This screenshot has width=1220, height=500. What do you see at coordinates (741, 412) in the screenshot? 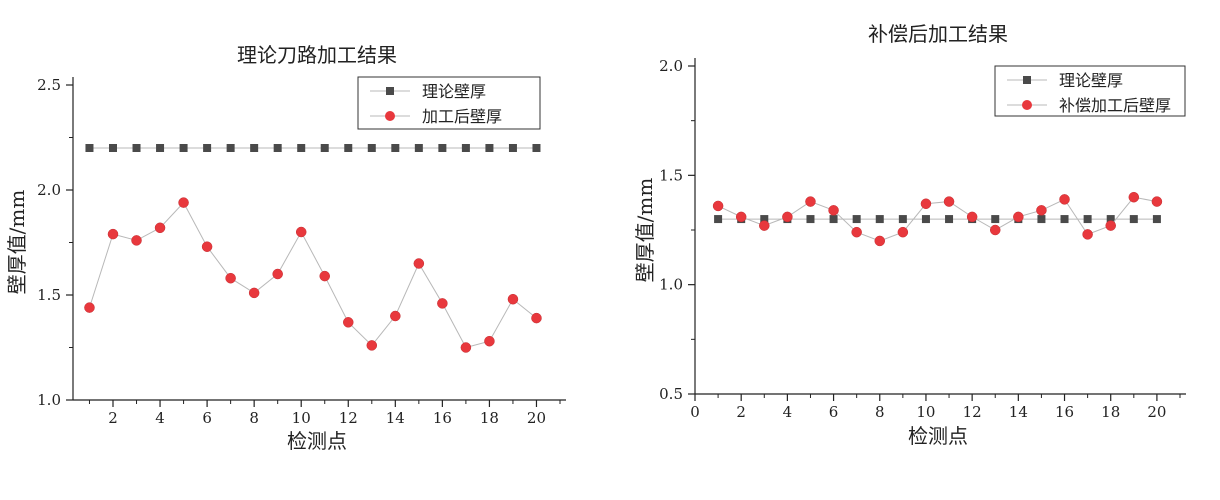
I see `x-tick-label: 2` at bounding box center [741, 412].